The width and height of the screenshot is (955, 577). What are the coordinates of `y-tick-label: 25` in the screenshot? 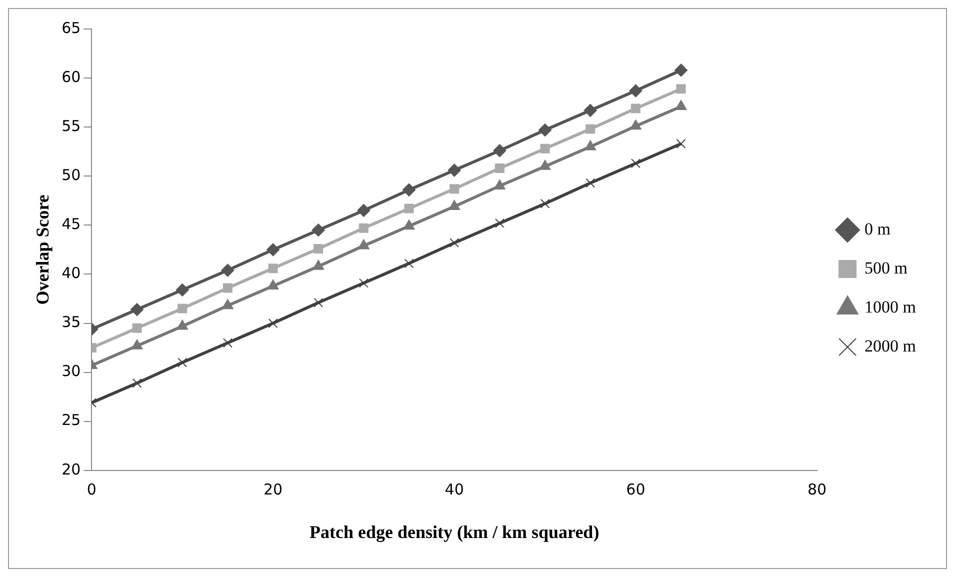 It's located at (71, 420).